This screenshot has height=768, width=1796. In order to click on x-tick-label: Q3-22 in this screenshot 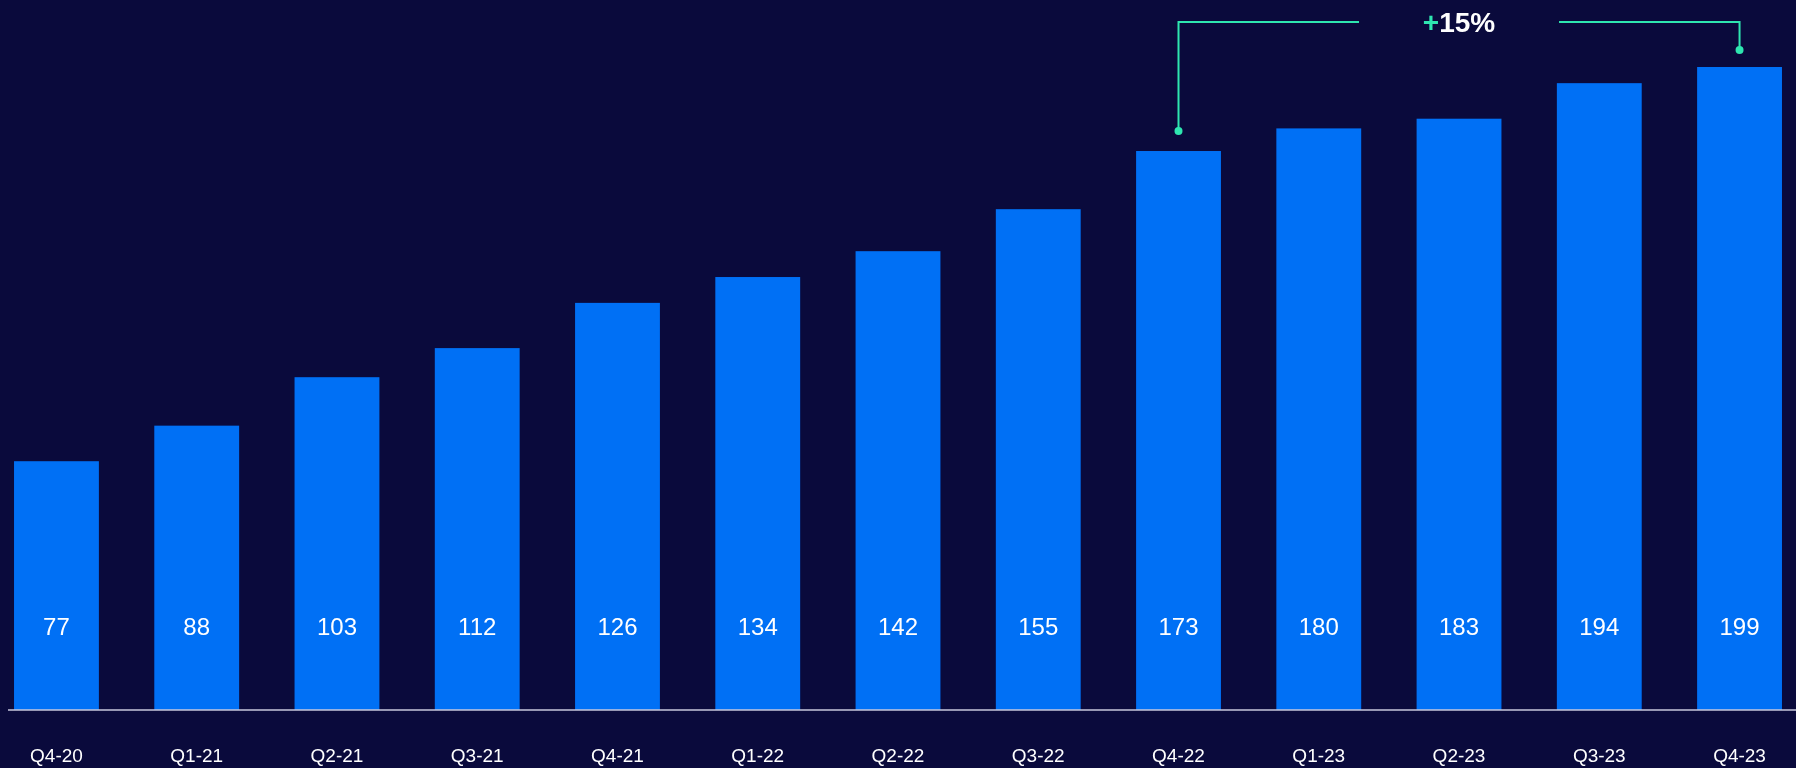, I will do `click(1038, 755)`.